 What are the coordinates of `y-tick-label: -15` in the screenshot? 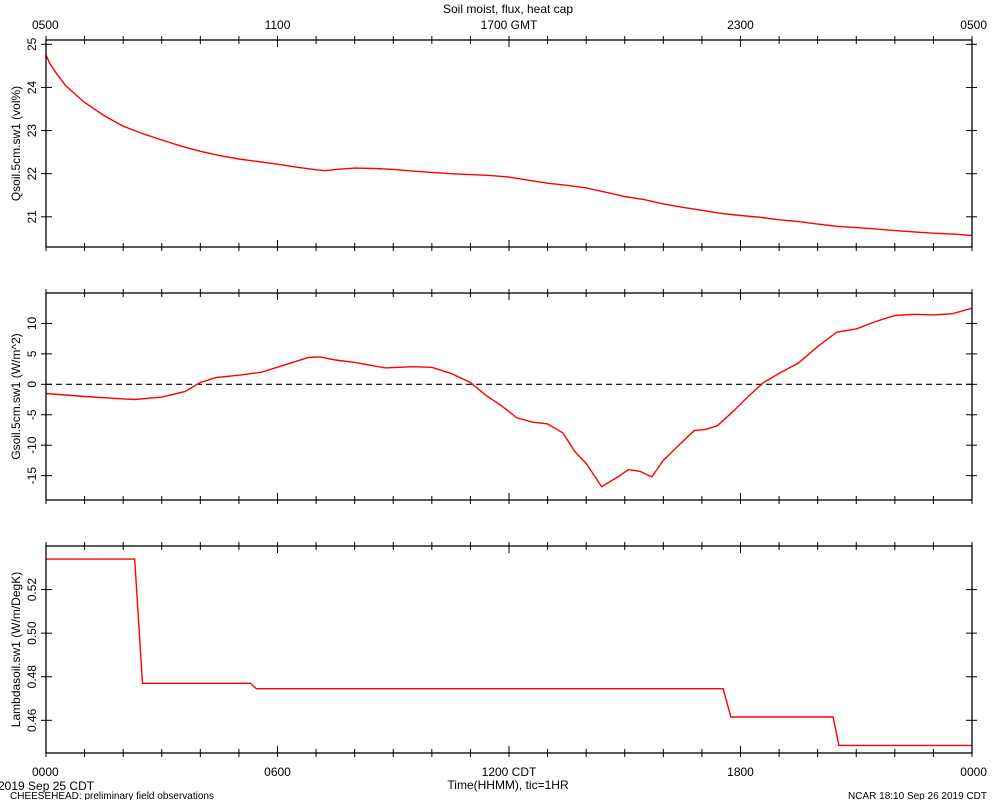 It's located at (32, 476).